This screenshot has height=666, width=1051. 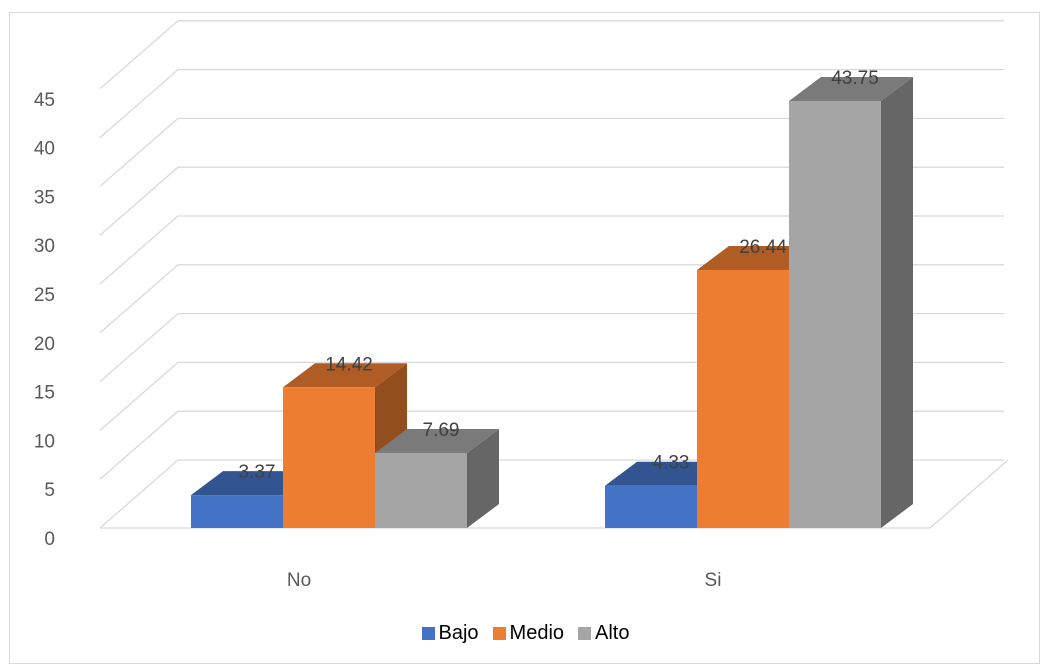 I want to click on legend-item-bajo: Bajo, so click(x=450, y=633).